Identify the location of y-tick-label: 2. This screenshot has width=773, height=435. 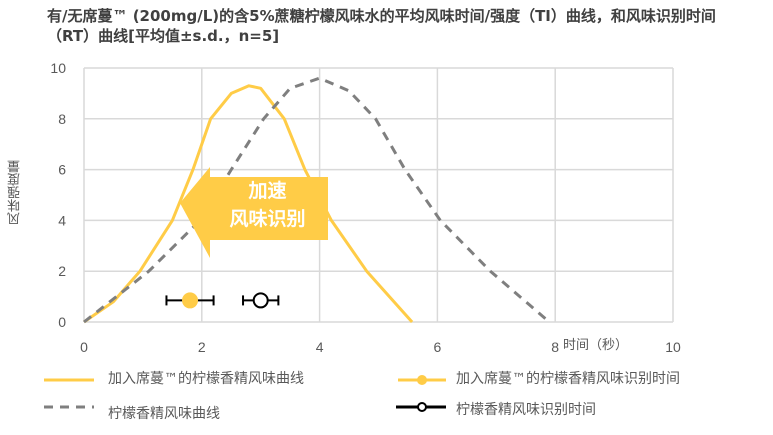
(62, 271).